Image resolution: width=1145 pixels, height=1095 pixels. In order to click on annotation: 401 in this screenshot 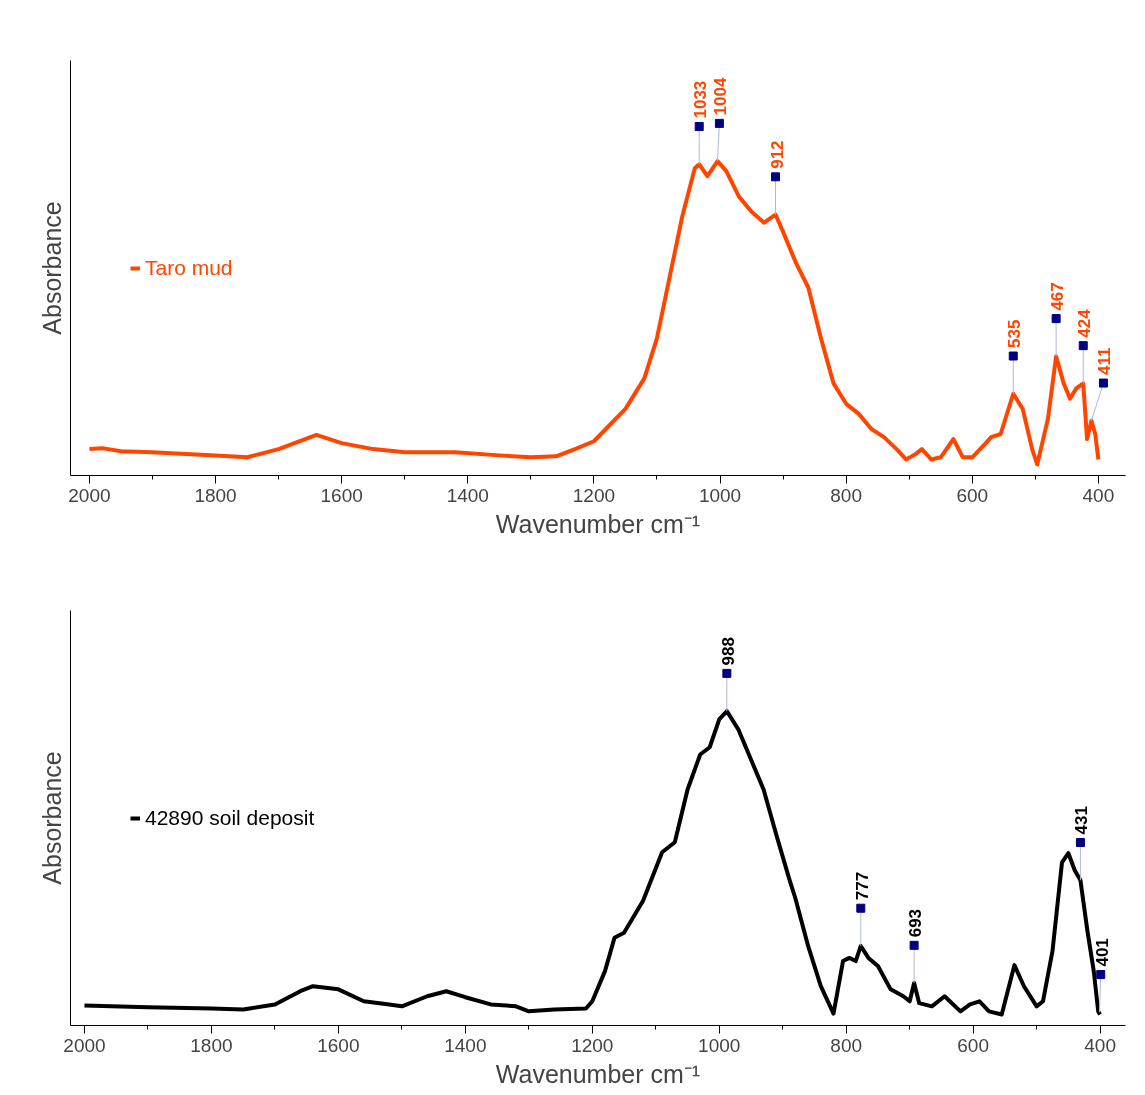, I will do `click(1102, 952)`.